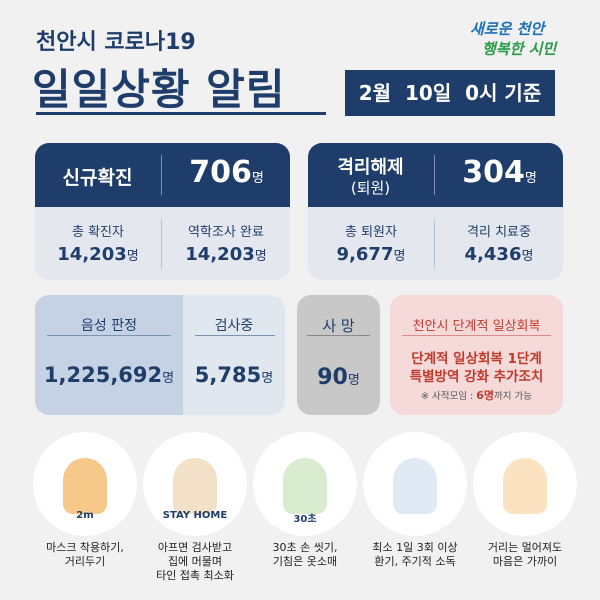 The height and width of the screenshot is (600, 600). What do you see at coordinates (116, 42) in the screenshot?
I see `subtitle: 천안시 코로나19` at bounding box center [116, 42].